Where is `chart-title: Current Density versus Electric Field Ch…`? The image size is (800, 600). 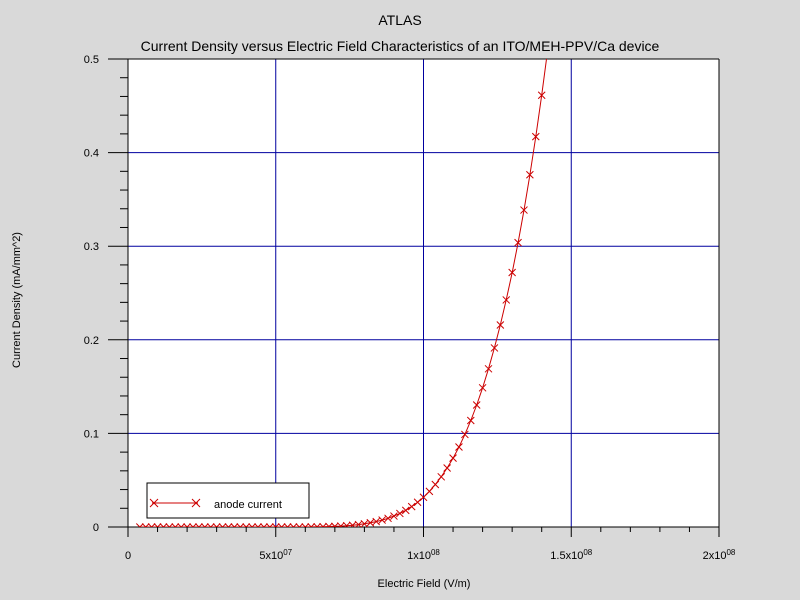
chart-title: Current Density versus Electric Field Ch… is located at coordinates (400, 46).